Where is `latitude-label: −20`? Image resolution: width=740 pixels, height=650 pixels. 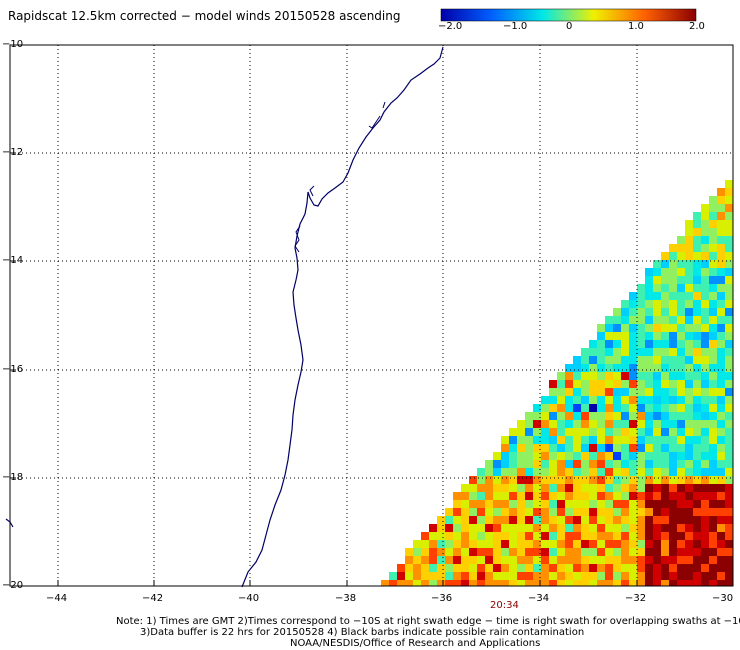
latitude-label: −20 is located at coordinates (13, 585).